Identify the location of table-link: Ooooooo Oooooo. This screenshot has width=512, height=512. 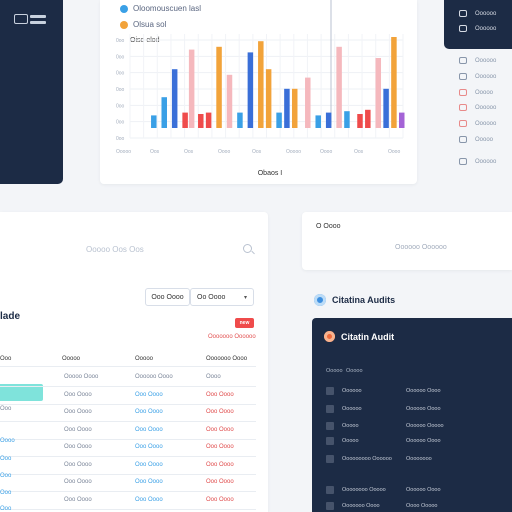
(232, 337).